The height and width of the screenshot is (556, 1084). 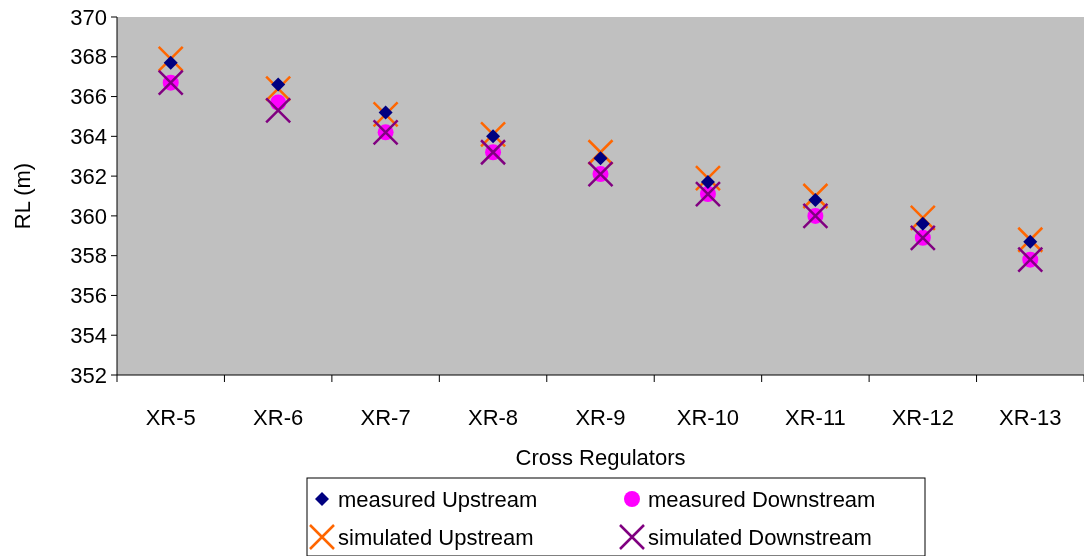 I want to click on y-tick-label: 358, so click(x=88, y=256).